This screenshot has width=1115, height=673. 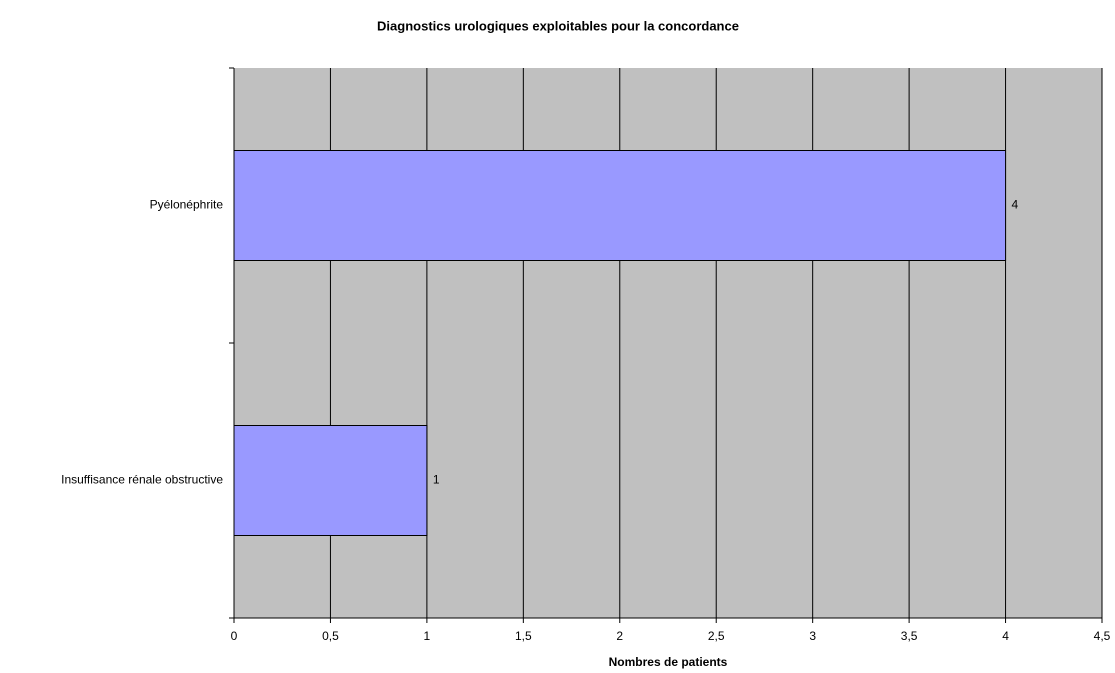 What do you see at coordinates (1015, 205) in the screenshot?
I see `value-label: 4` at bounding box center [1015, 205].